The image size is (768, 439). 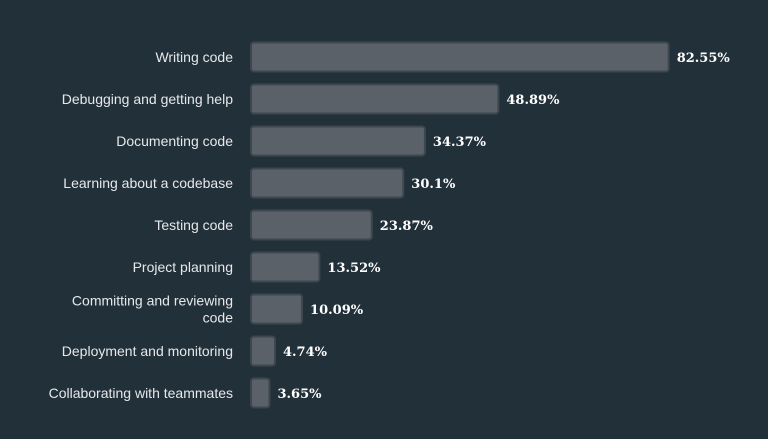 I want to click on category-label-line: Documenting code, so click(x=174, y=141).